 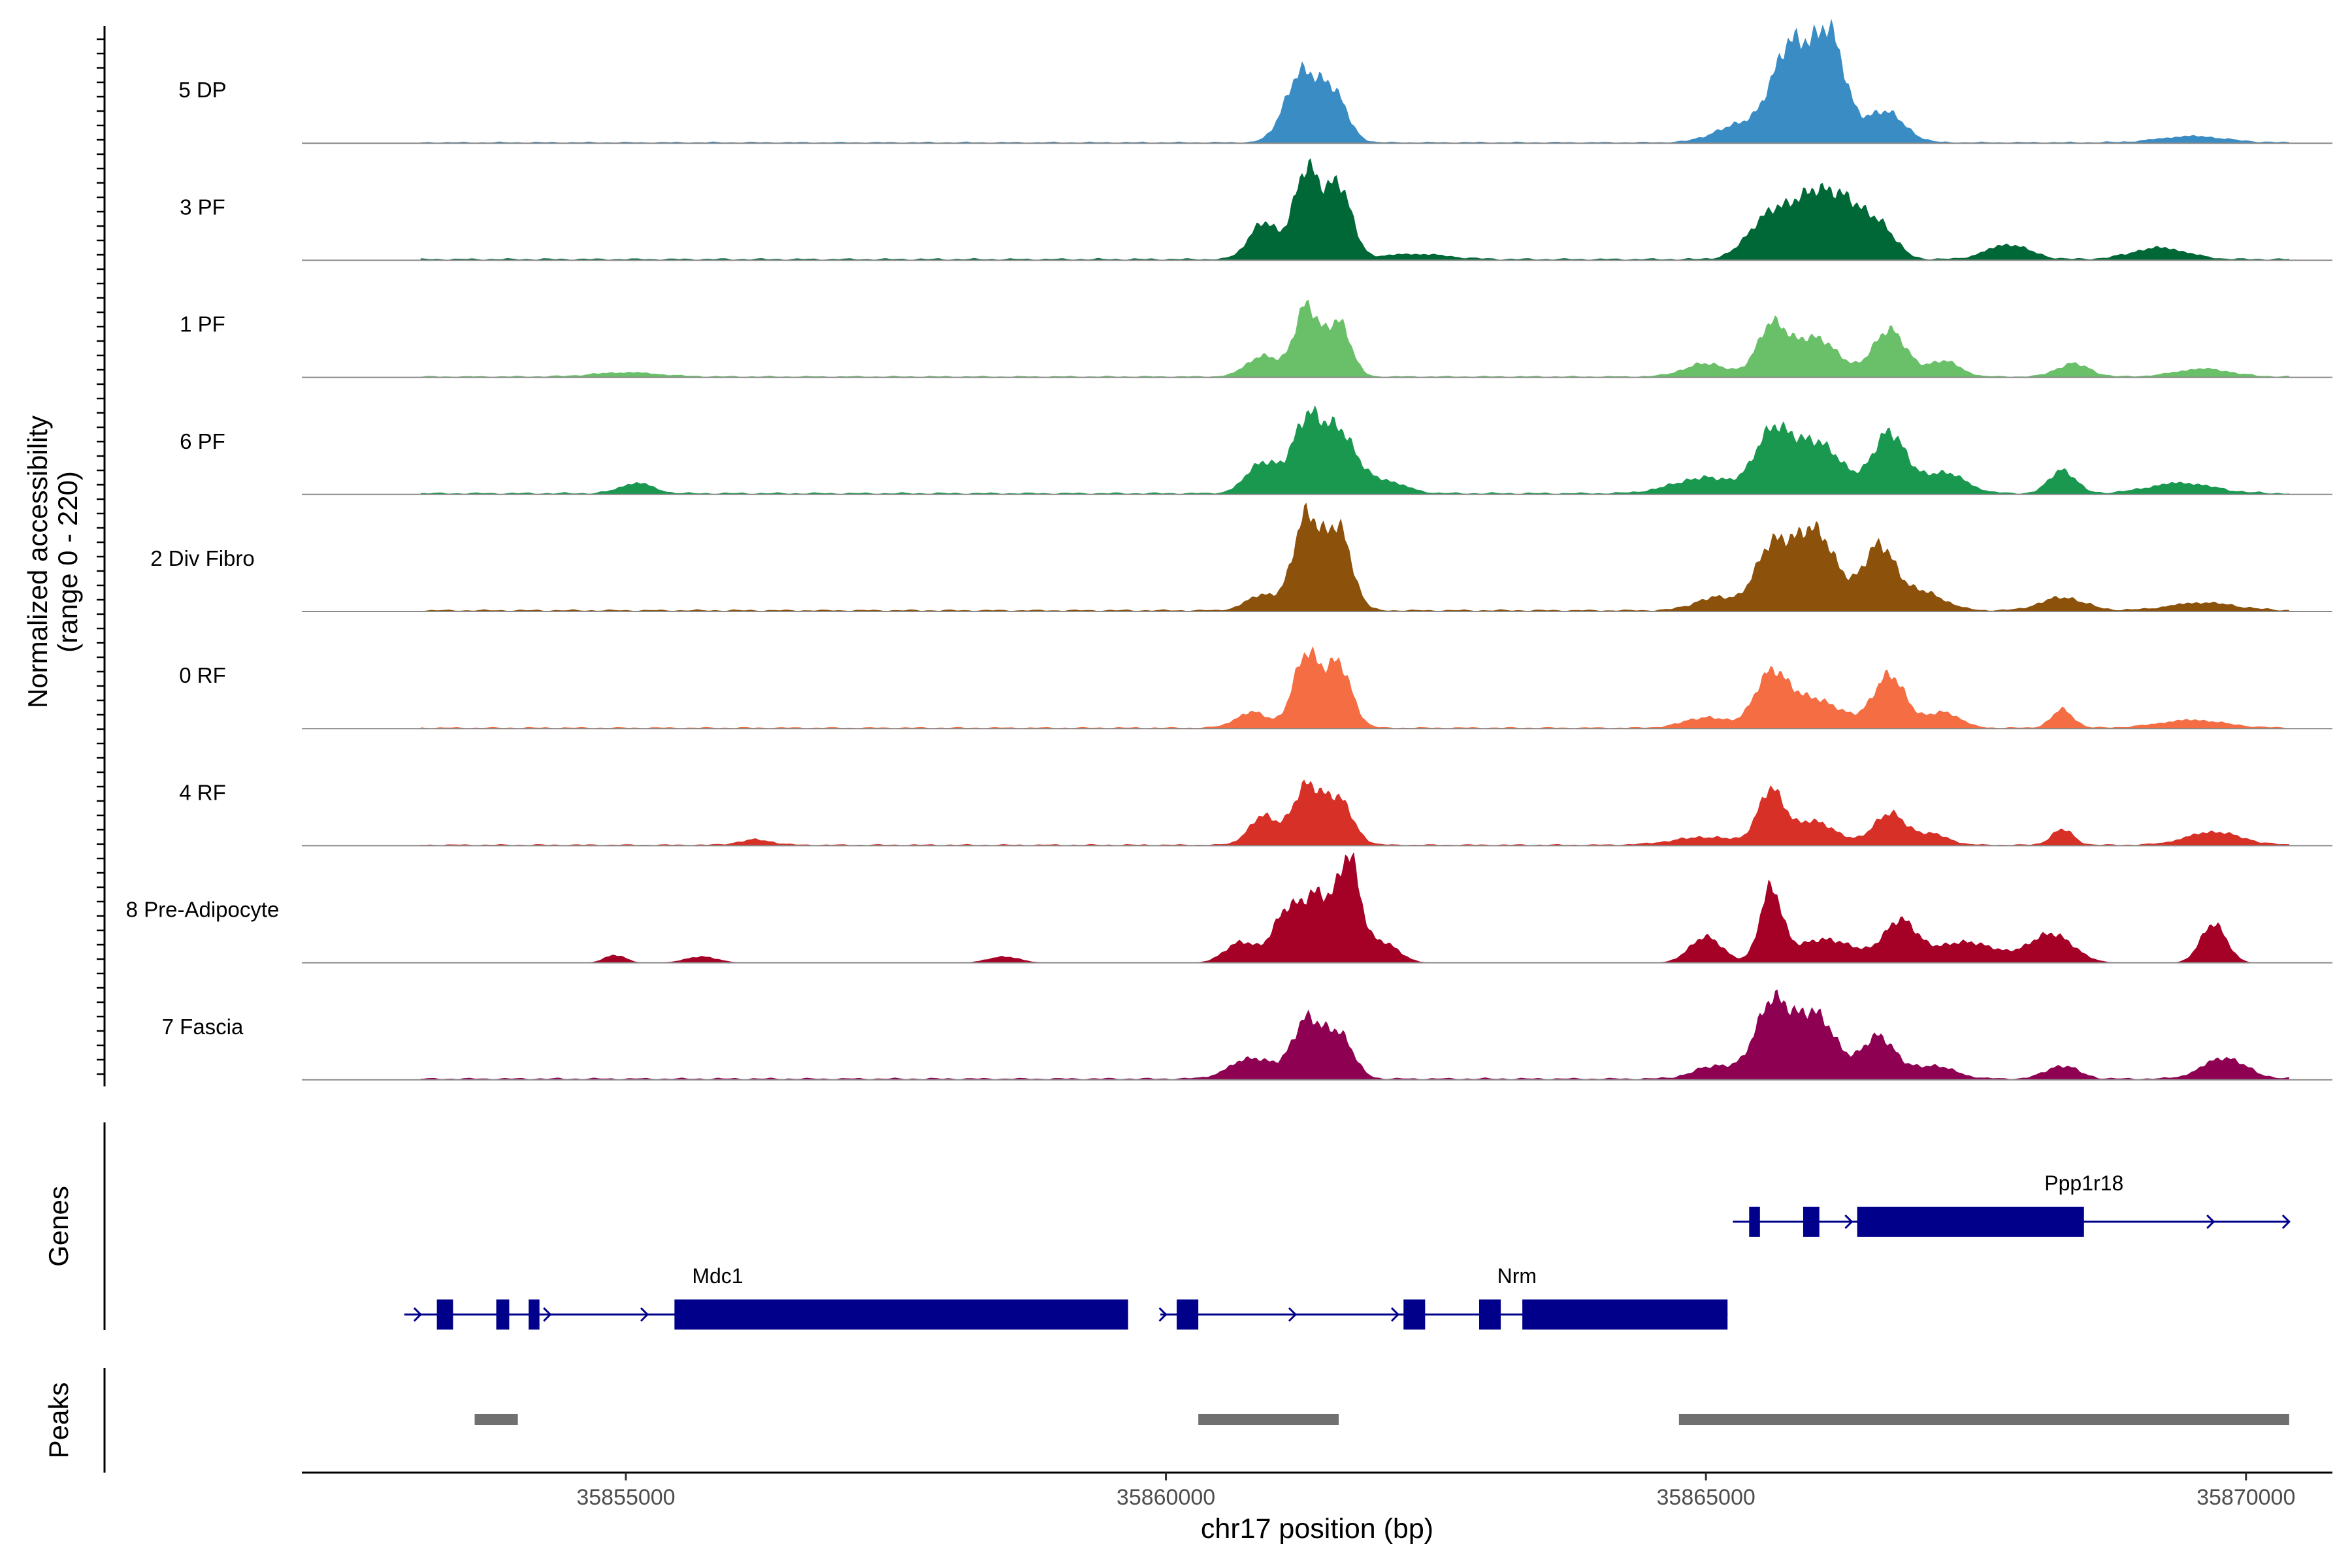 I want to click on x-axis-title: chr17 position (bp), so click(x=1317, y=1528).